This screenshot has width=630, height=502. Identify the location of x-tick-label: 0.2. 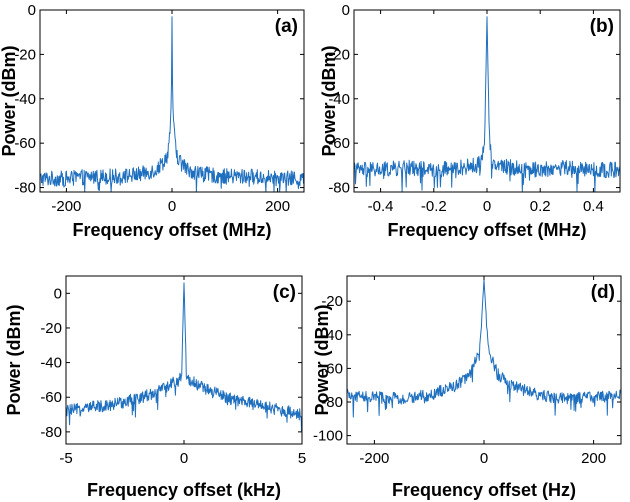
(540, 206).